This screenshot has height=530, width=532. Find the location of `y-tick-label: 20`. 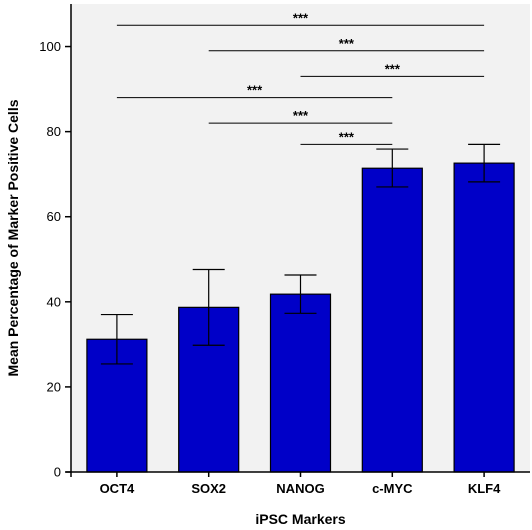

y-tick-label: 20 is located at coordinates (54, 386).